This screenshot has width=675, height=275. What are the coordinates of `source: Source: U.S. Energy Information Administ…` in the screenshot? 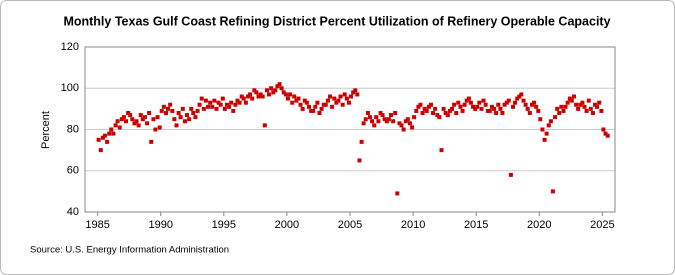 It's located at (129, 250).